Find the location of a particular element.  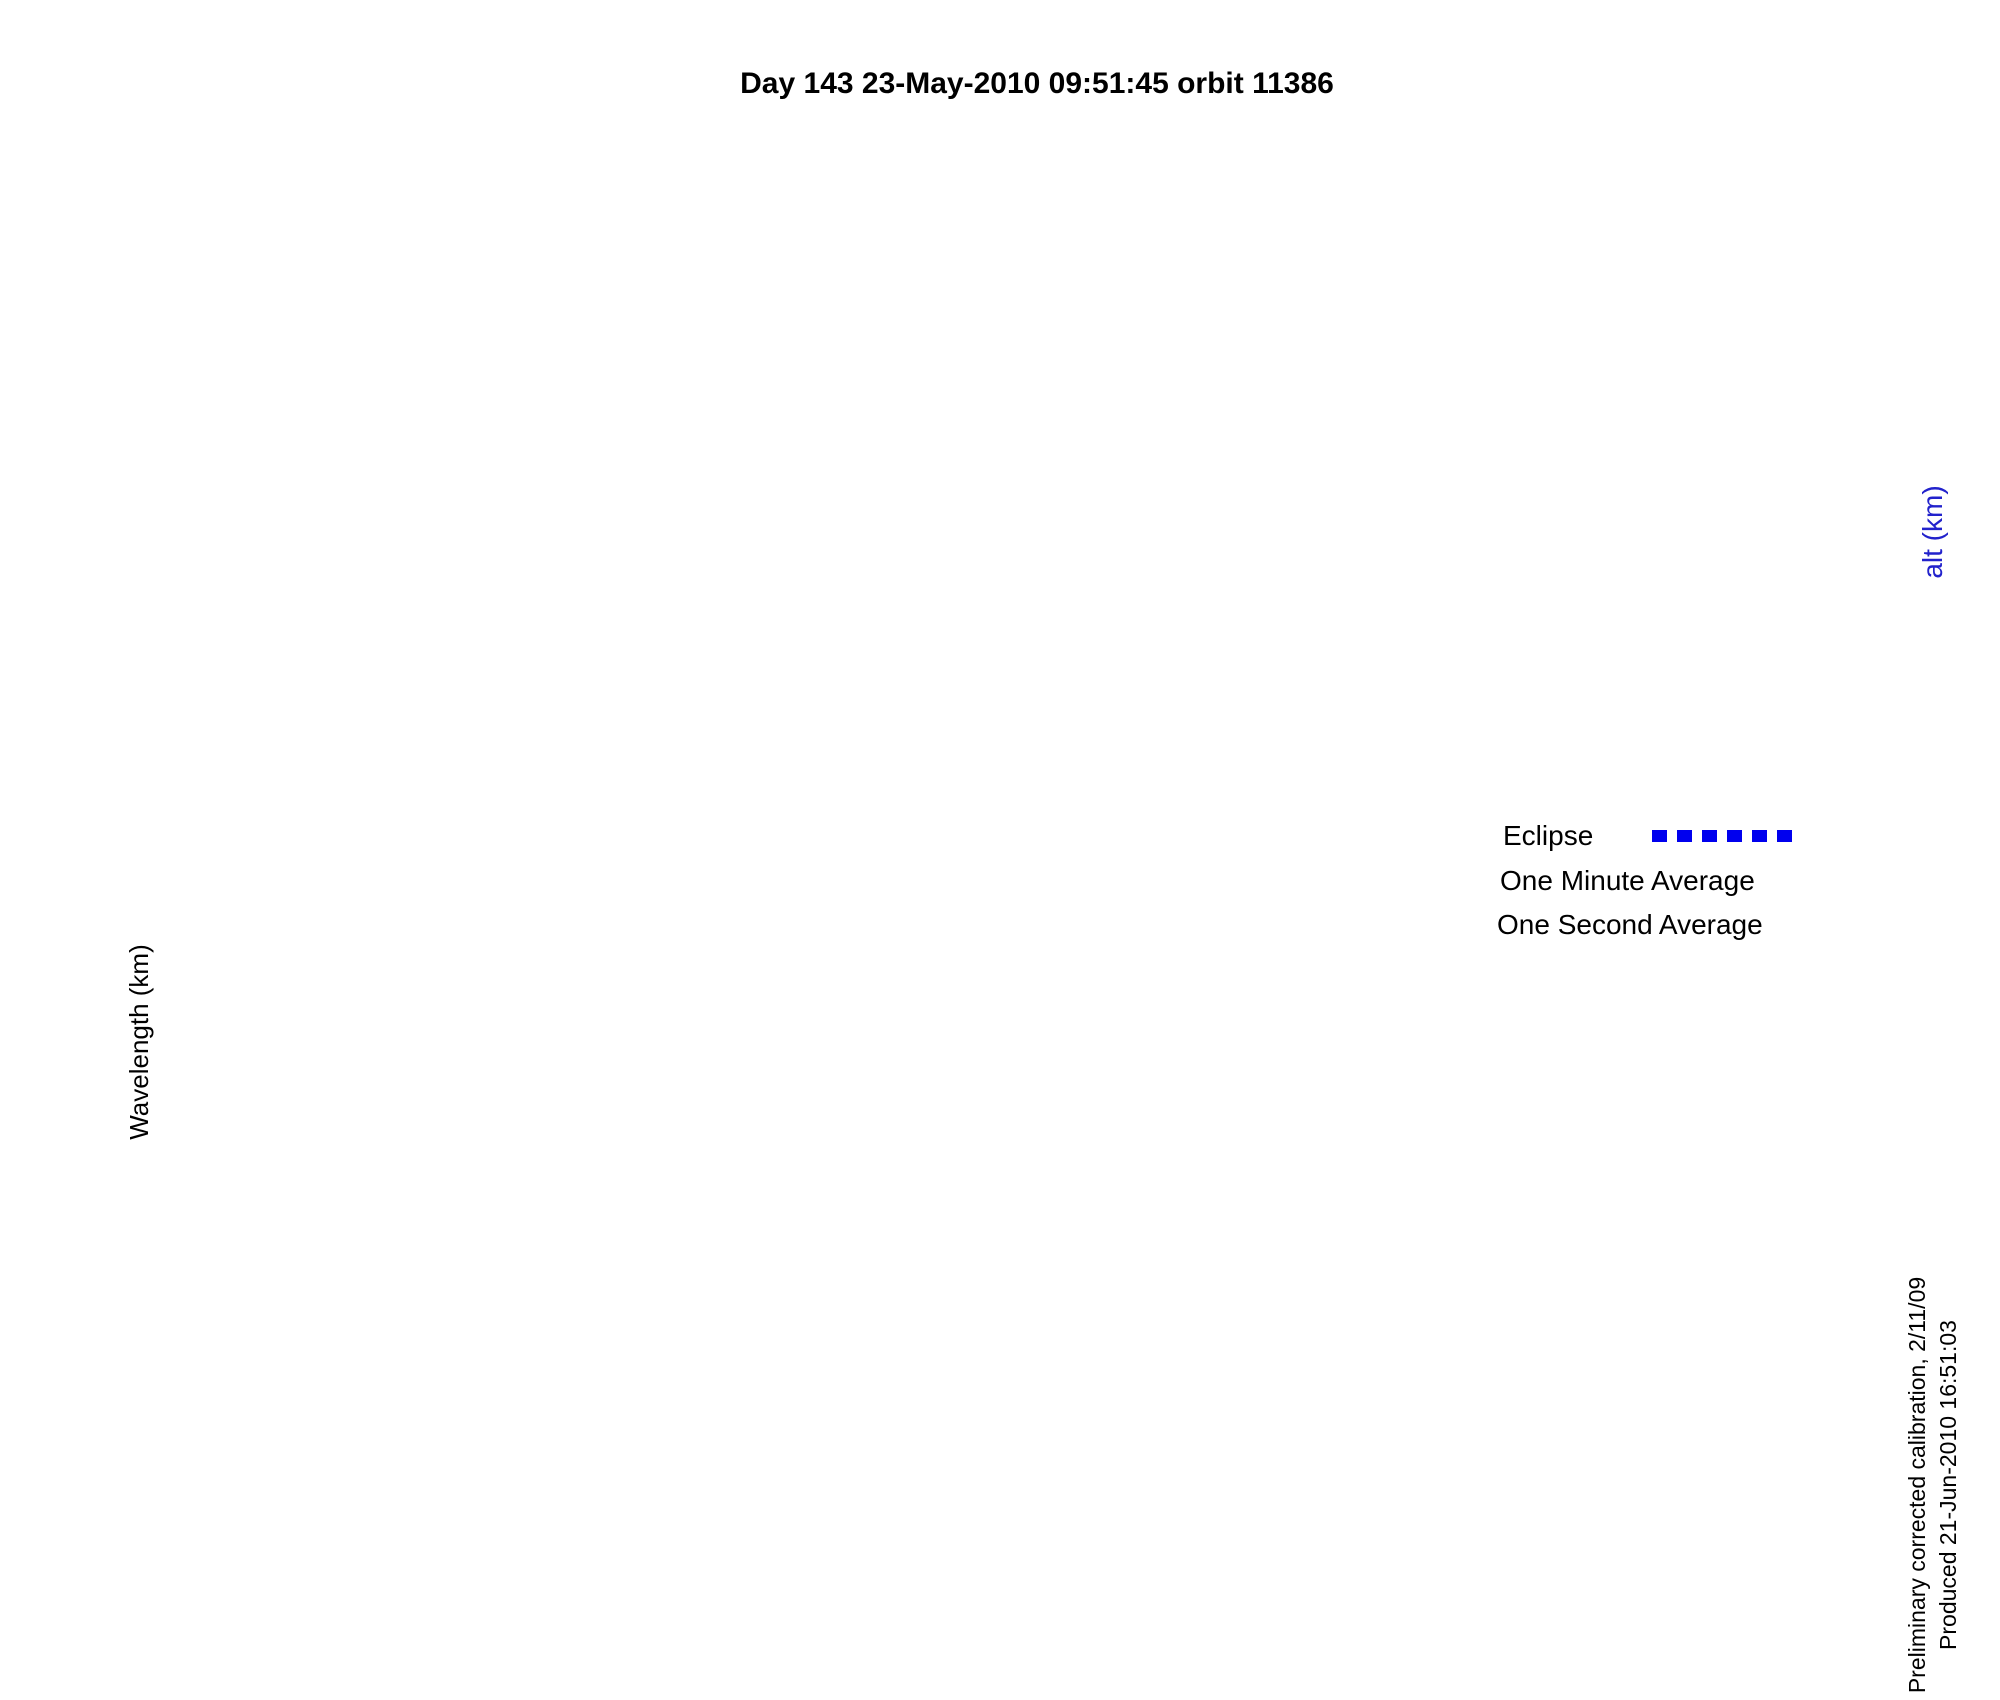

alt-axis-label: alt (km) is located at coordinates (1932, 531).